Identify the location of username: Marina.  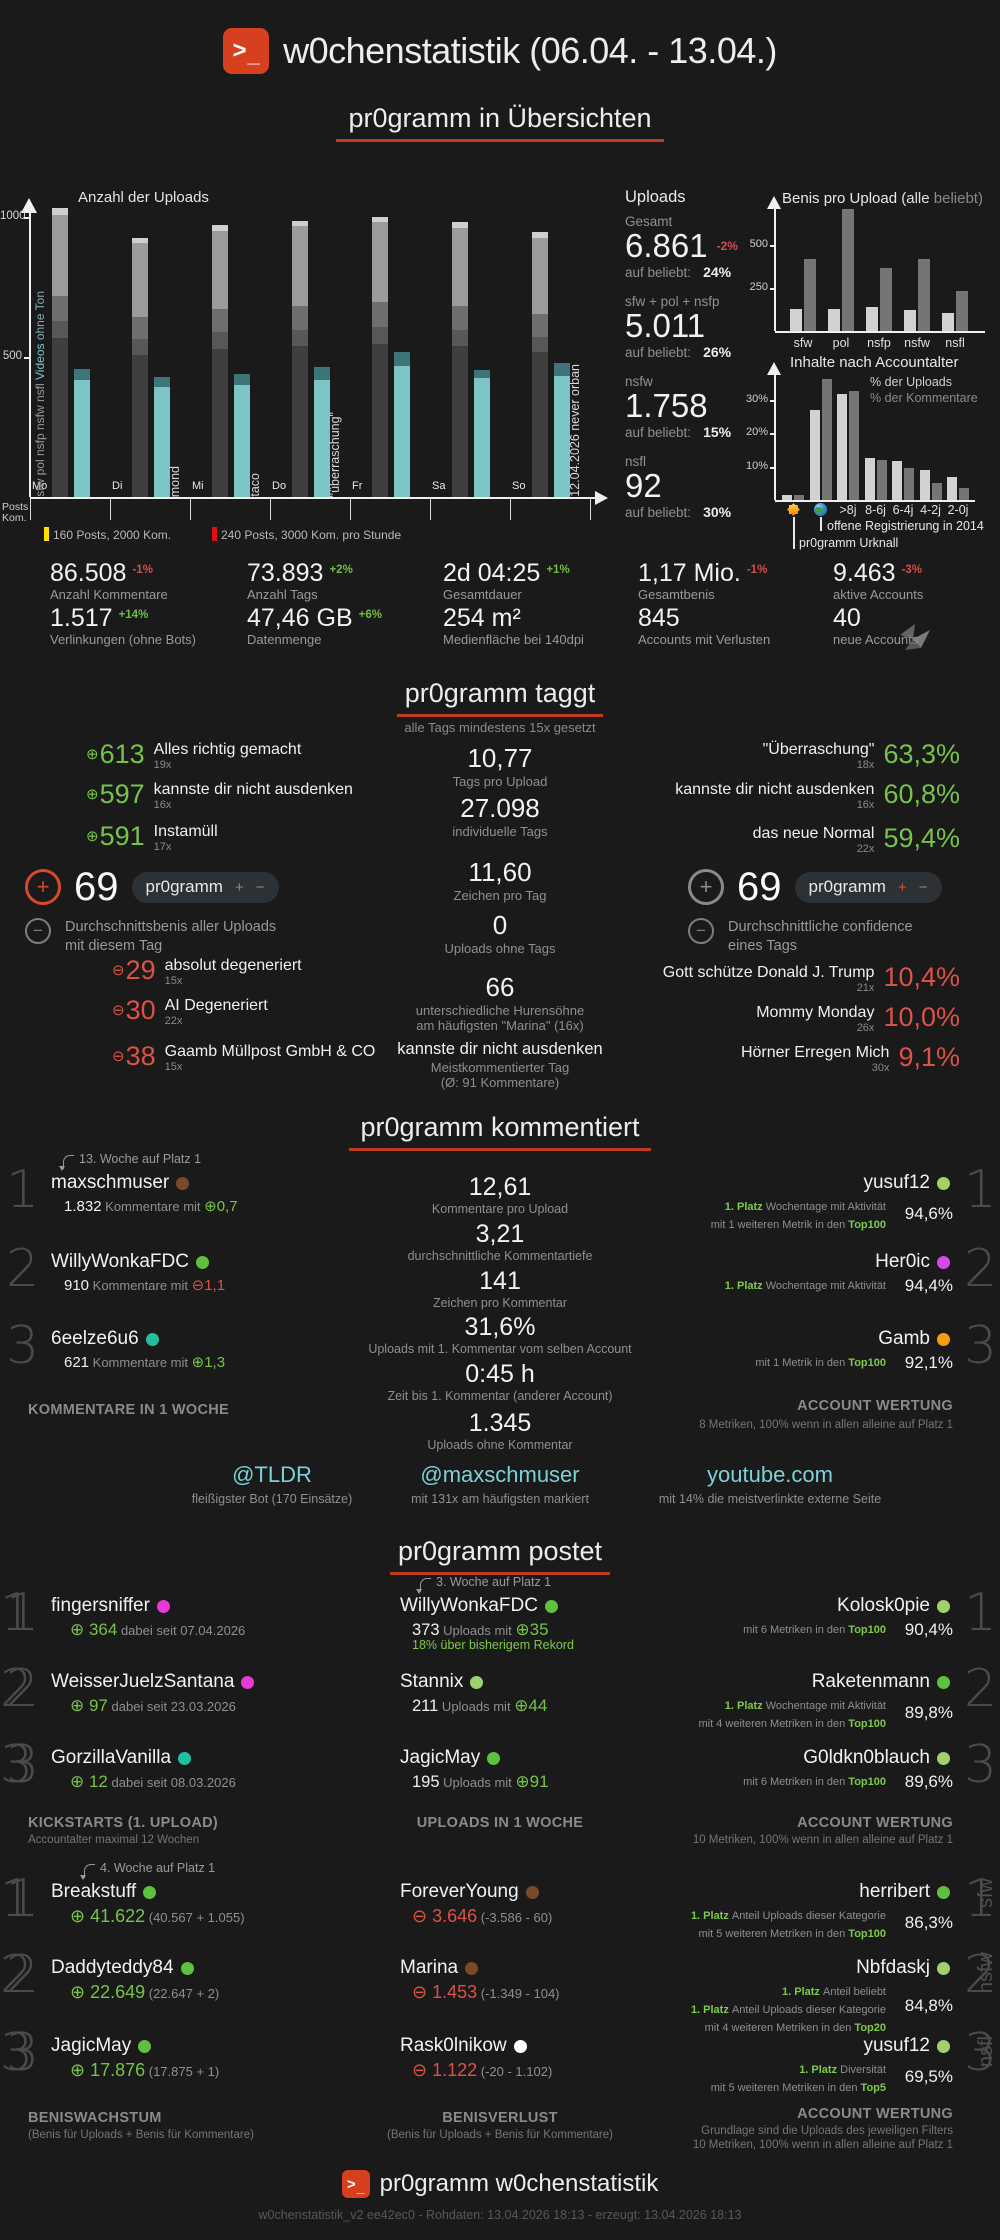
(429, 1967).